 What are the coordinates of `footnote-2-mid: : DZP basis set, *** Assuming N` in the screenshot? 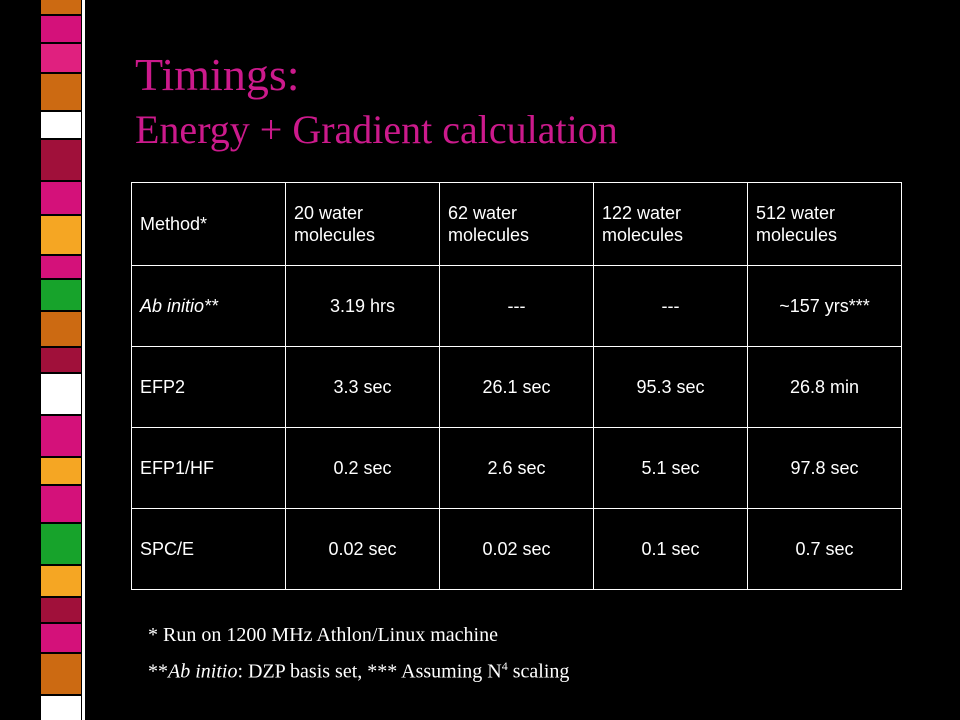 It's located at (369, 671).